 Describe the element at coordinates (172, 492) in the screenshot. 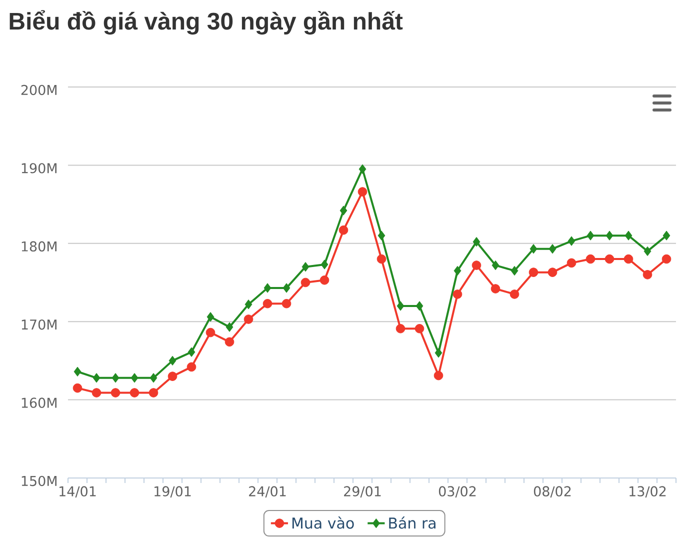

I see `x-tick-label: 19/01` at that location.